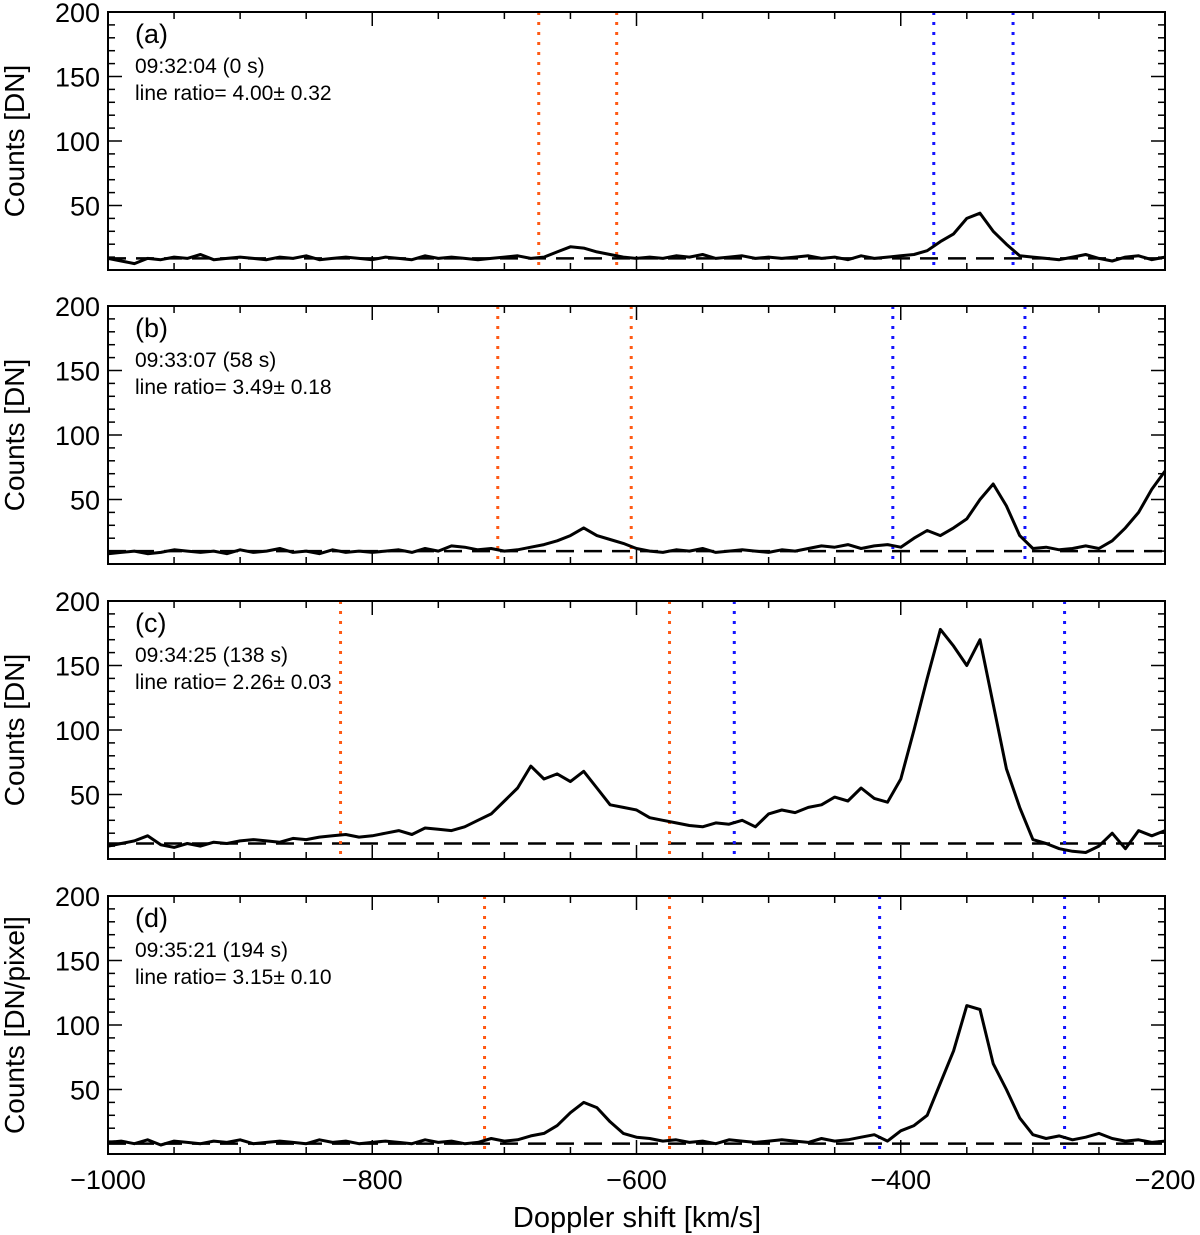  I want to click on timestamp-label: 09:32:04 (0 s), so click(200, 66).